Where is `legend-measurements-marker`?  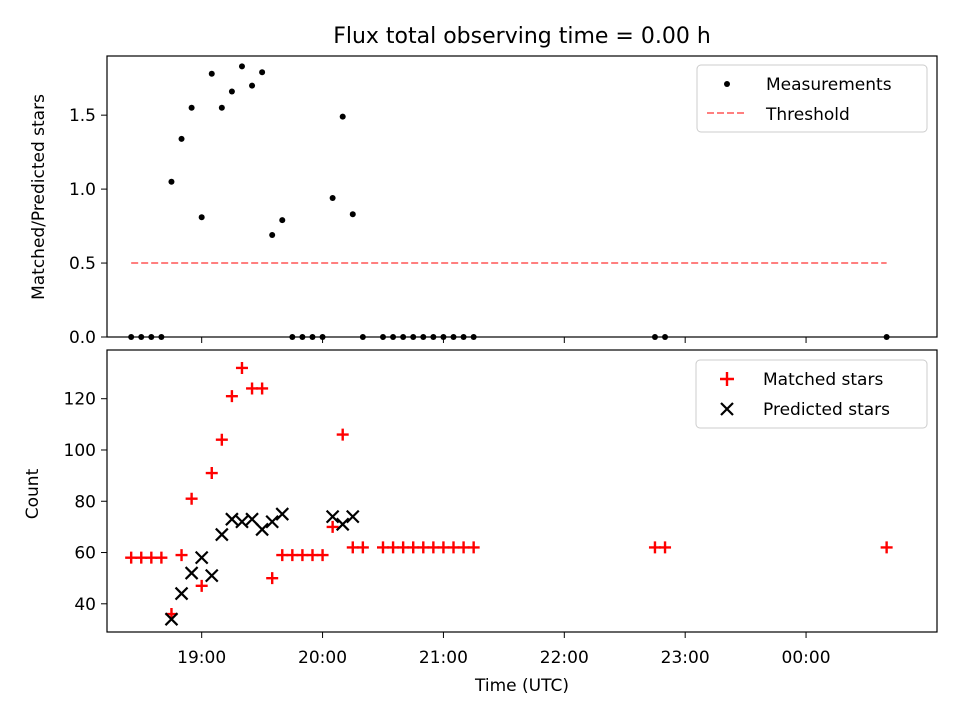 legend-measurements-marker is located at coordinates (727, 84).